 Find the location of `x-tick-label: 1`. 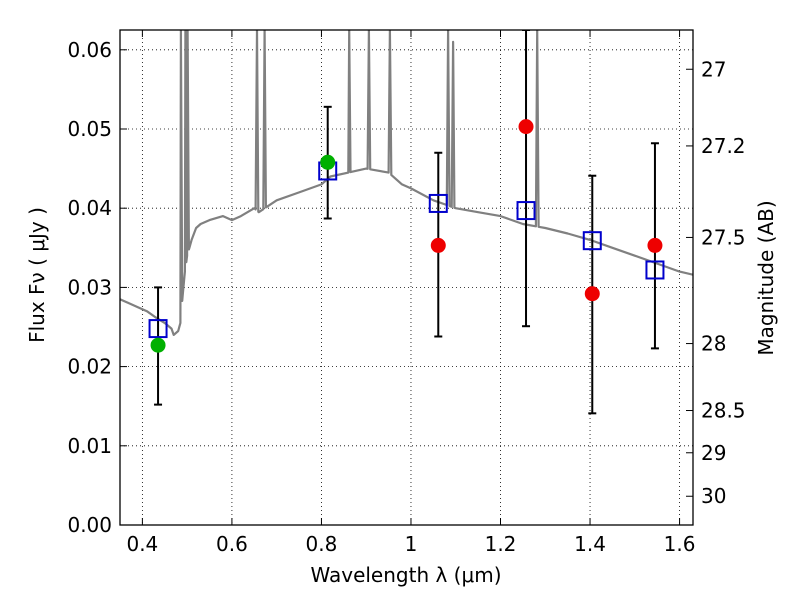

x-tick-label: 1 is located at coordinates (411, 544).